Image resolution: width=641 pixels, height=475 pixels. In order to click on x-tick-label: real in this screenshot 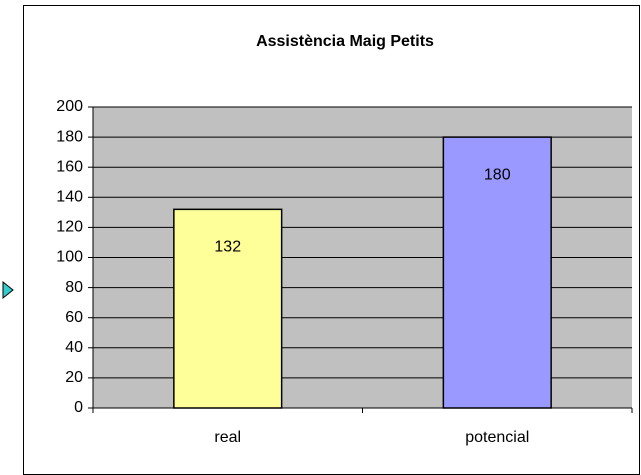, I will do `click(227, 437)`.